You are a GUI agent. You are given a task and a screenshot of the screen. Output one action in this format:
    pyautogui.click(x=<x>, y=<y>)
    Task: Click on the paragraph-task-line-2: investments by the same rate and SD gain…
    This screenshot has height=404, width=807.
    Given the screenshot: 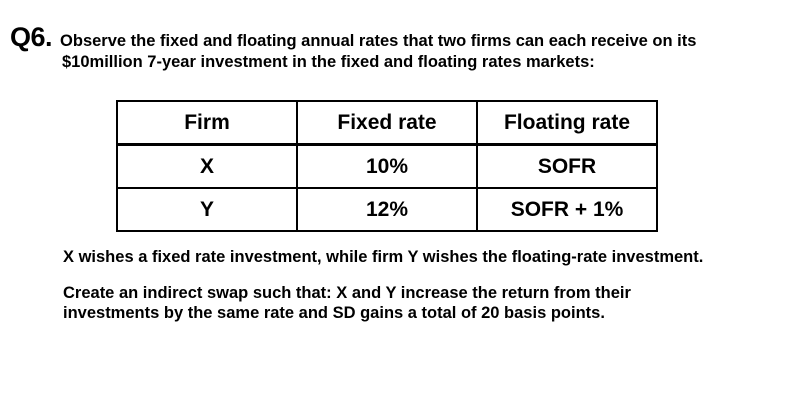 What is the action you would take?
    pyautogui.click(x=334, y=313)
    